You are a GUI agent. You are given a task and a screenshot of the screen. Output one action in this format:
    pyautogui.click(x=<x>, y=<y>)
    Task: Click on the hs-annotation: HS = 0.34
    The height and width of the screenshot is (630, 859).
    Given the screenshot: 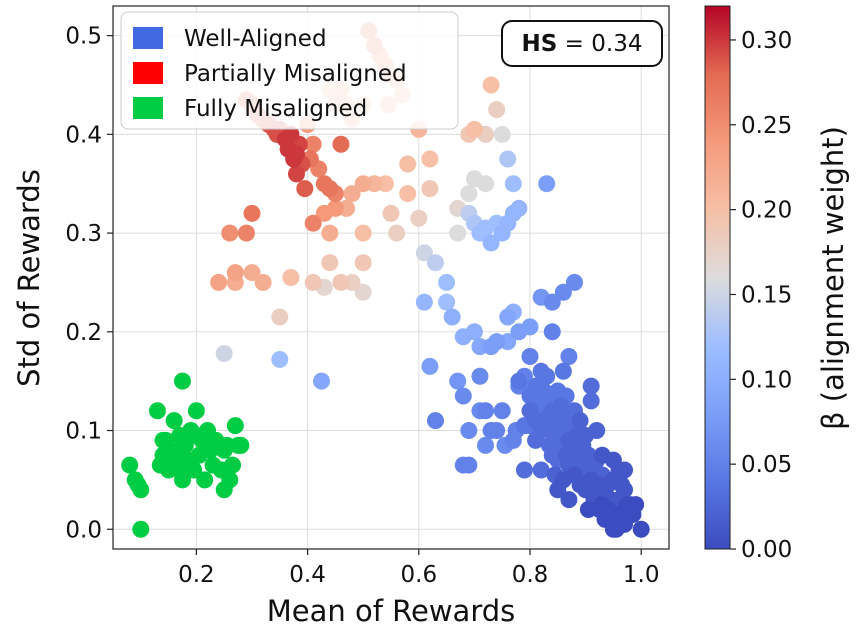 What is the action you would take?
    pyautogui.click(x=582, y=43)
    